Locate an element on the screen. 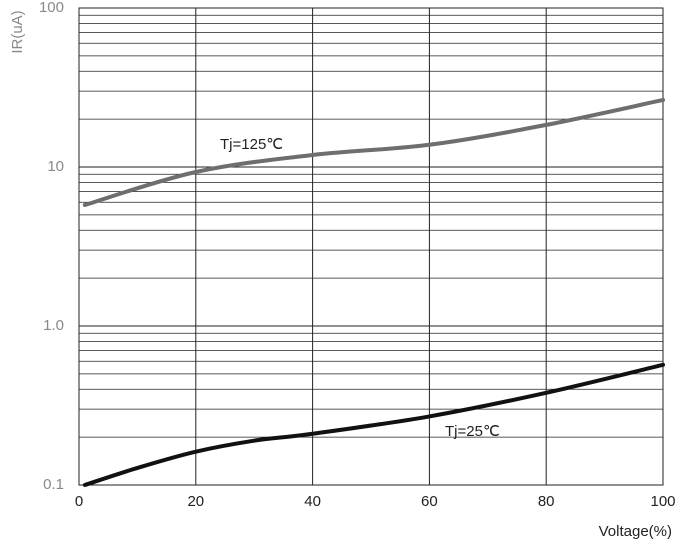 This screenshot has height=546, width=691. y-tick-label: 1.0 is located at coordinates (53, 325).